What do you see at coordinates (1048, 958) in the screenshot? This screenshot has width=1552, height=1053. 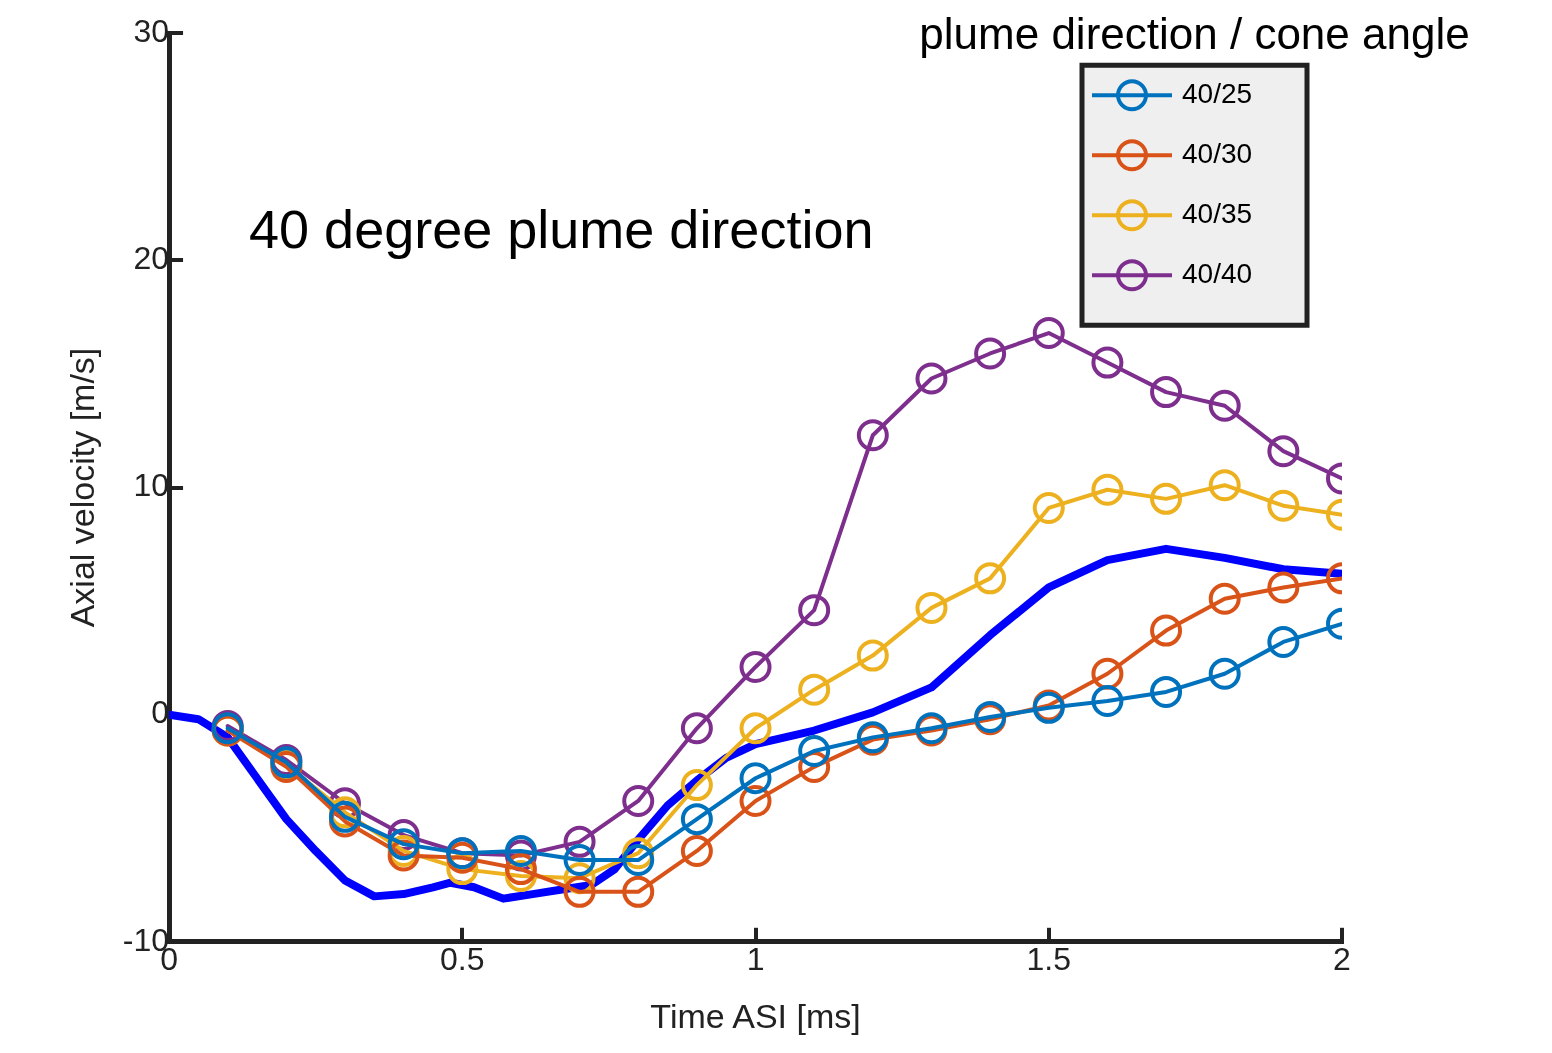 I see `x-tick-label: 1.5` at bounding box center [1048, 958].